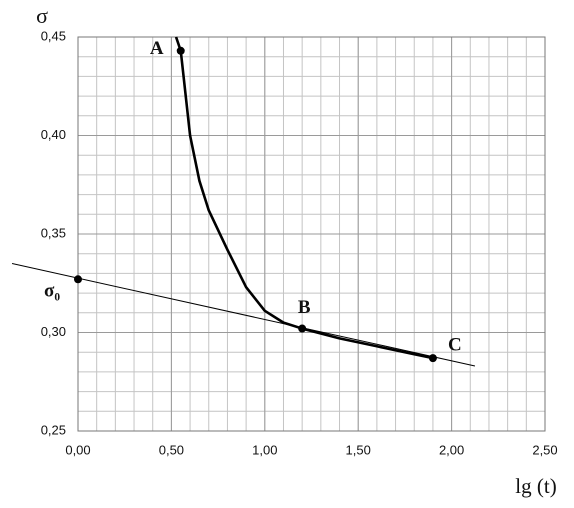  Describe the element at coordinates (53, 35) in the screenshot. I see `y-tick-label: 0,45` at that location.